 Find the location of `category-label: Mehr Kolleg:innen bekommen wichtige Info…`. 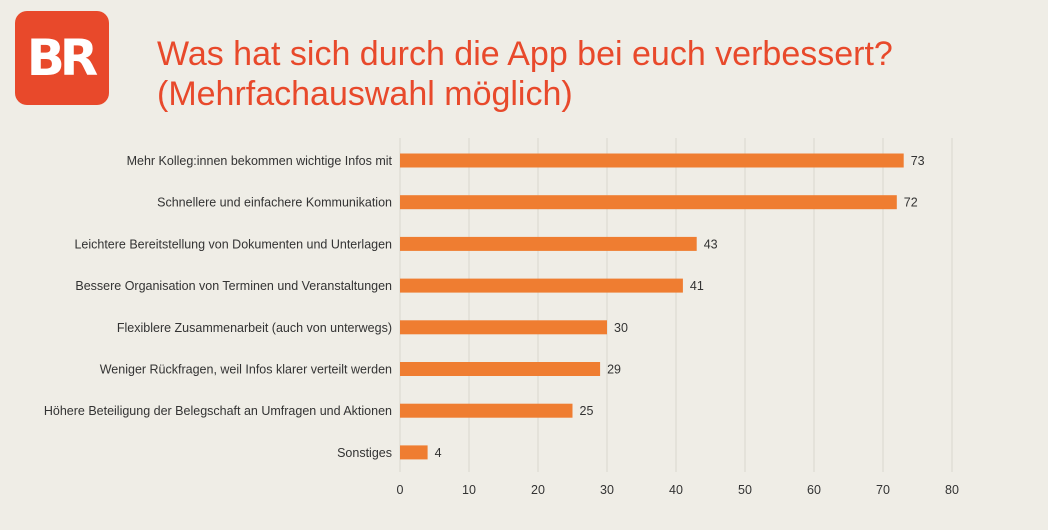

category-label: Mehr Kolleg:innen bekommen wichtige Info… is located at coordinates (260, 161).